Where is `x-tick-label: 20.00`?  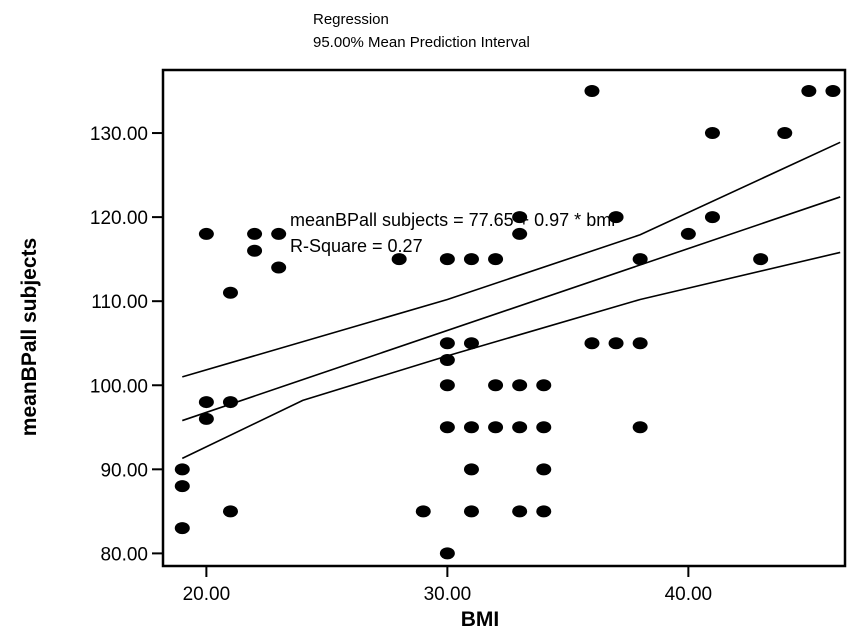 x-tick-label: 20.00 is located at coordinates (207, 594).